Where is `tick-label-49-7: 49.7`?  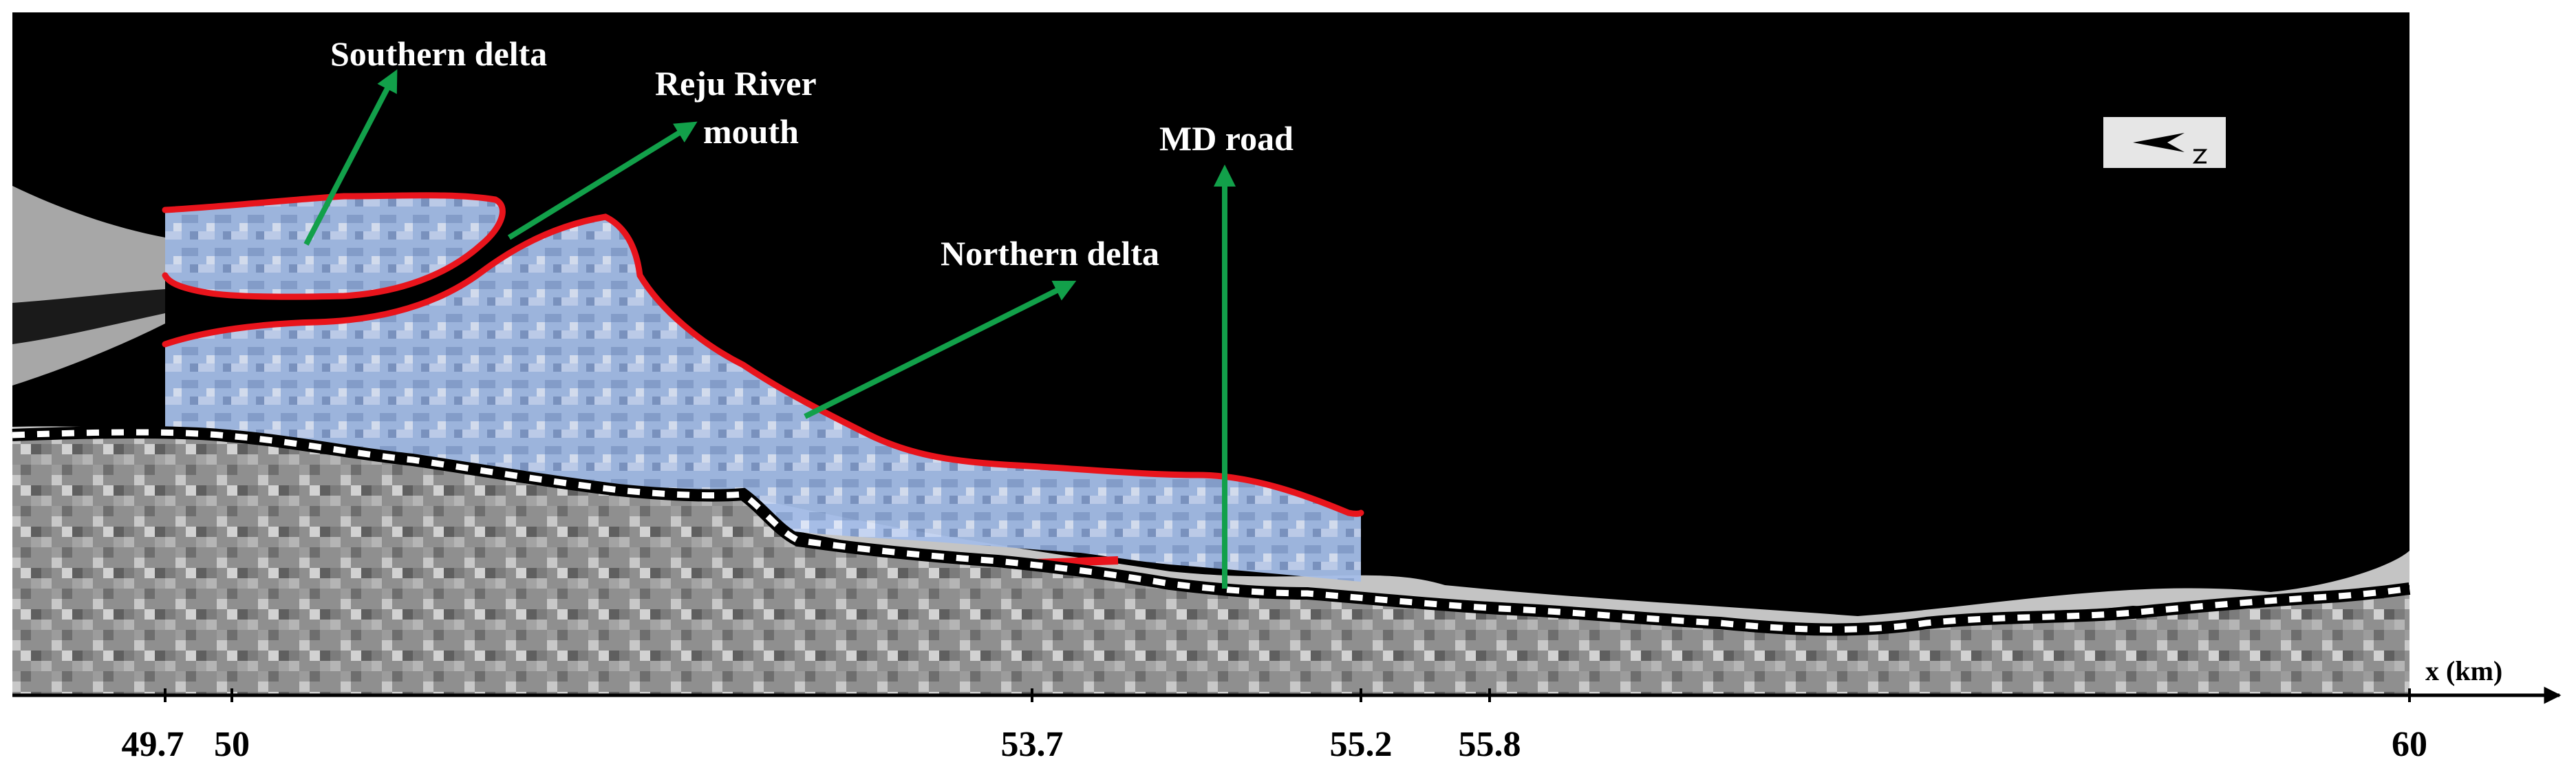 tick-label-49-7: 49.7 is located at coordinates (153, 744).